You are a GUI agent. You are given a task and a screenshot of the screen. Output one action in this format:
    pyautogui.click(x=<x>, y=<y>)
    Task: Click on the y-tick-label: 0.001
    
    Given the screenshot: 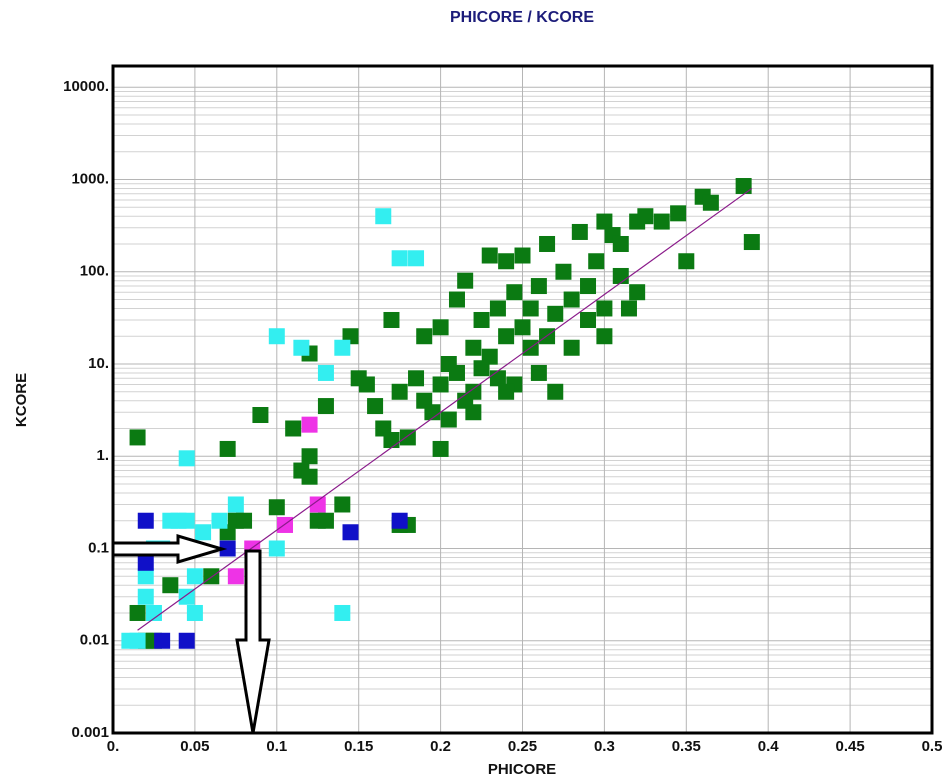 What is the action you would take?
    pyautogui.click(x=90, y=732)
    